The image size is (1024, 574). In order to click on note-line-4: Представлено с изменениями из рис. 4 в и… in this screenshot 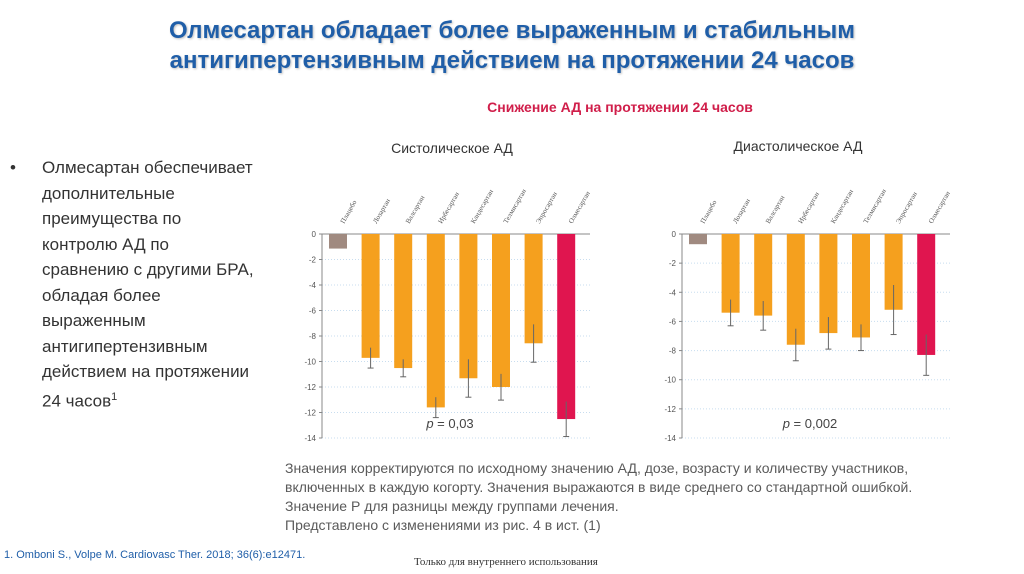, I will do `click(443, 525)`.